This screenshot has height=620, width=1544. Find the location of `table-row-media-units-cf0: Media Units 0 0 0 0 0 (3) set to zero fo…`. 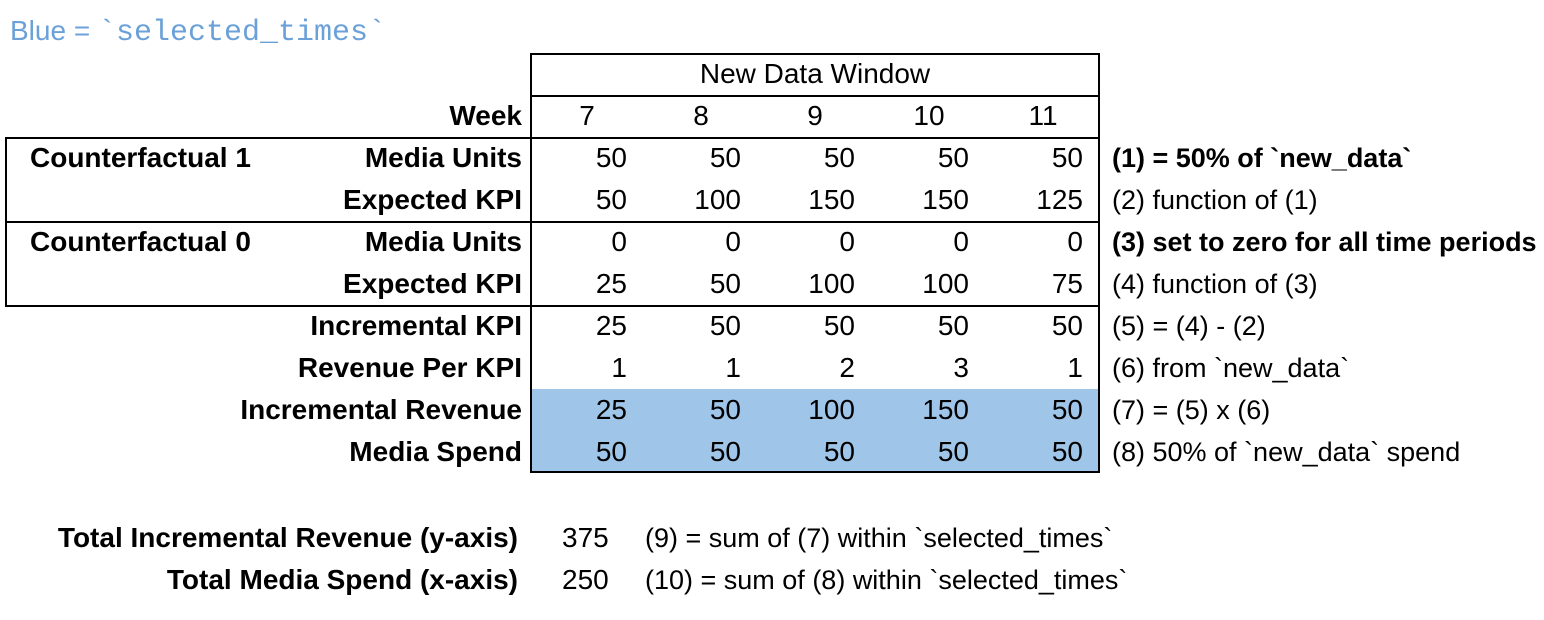

table-row-media-units-cf0: Media Units 0 0 0 0 0 (3) set to zero fo… is located at coordinates (772, 242).